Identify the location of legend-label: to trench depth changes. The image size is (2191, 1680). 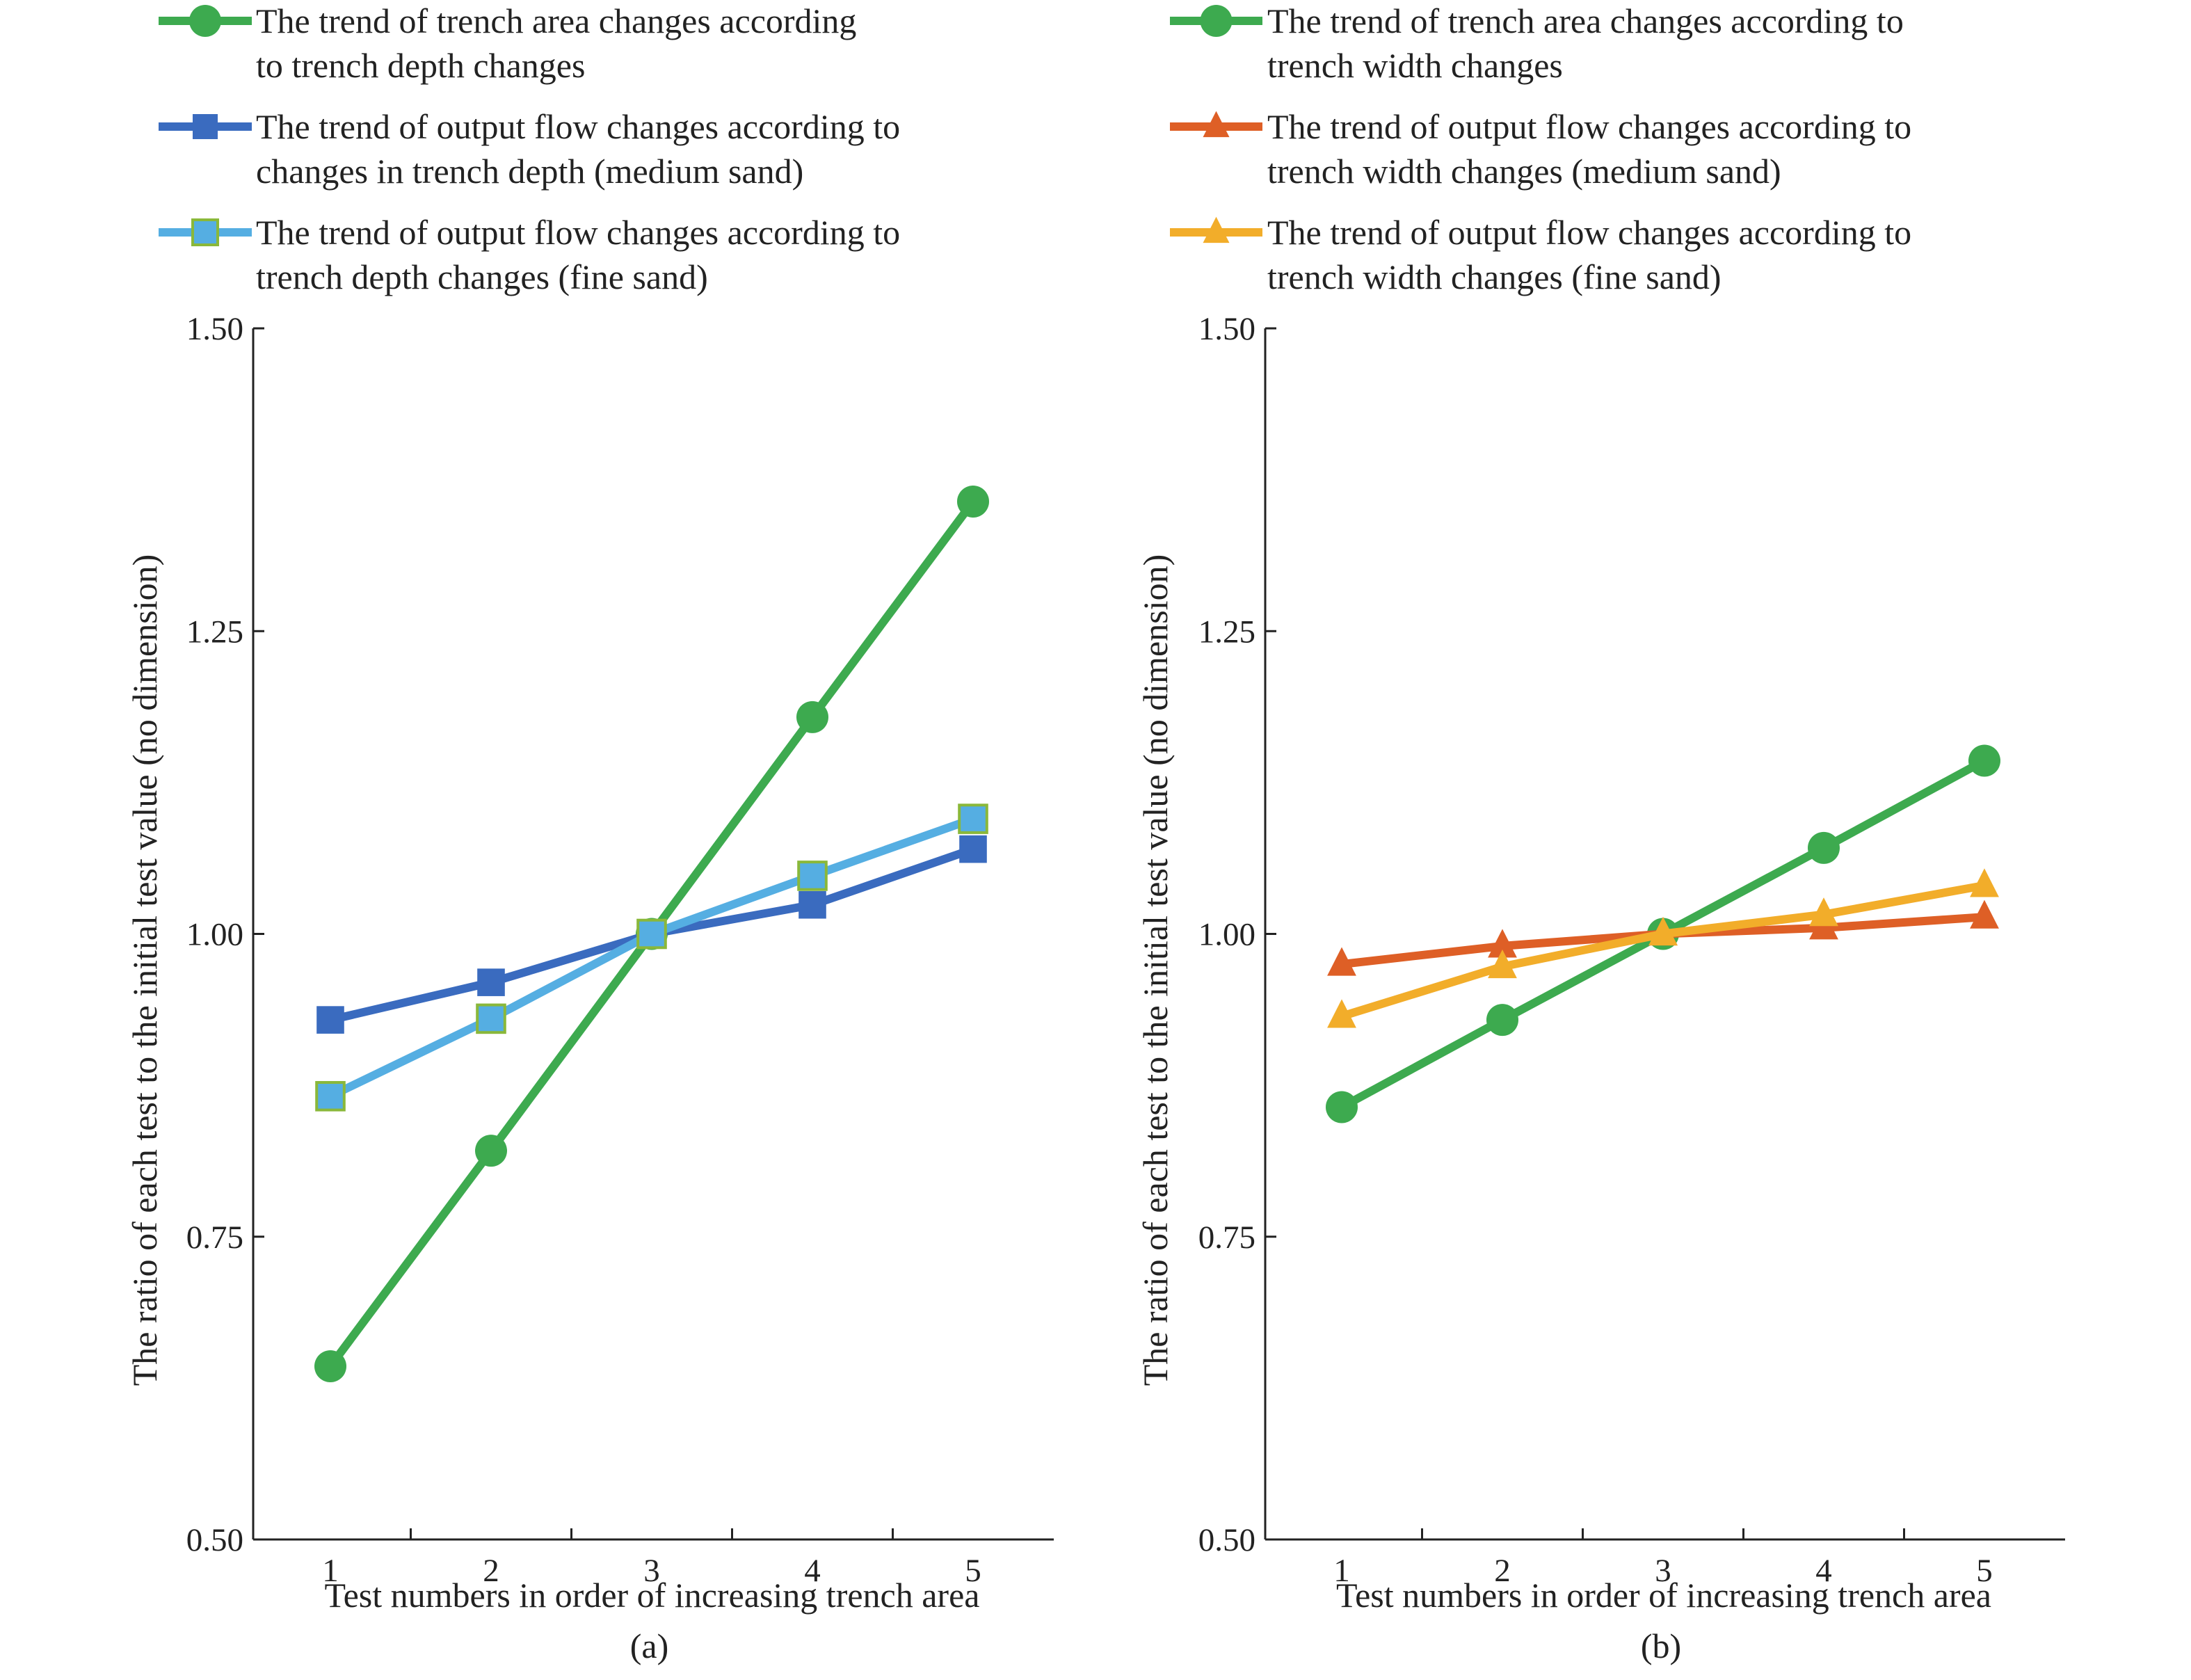
(420, 65).